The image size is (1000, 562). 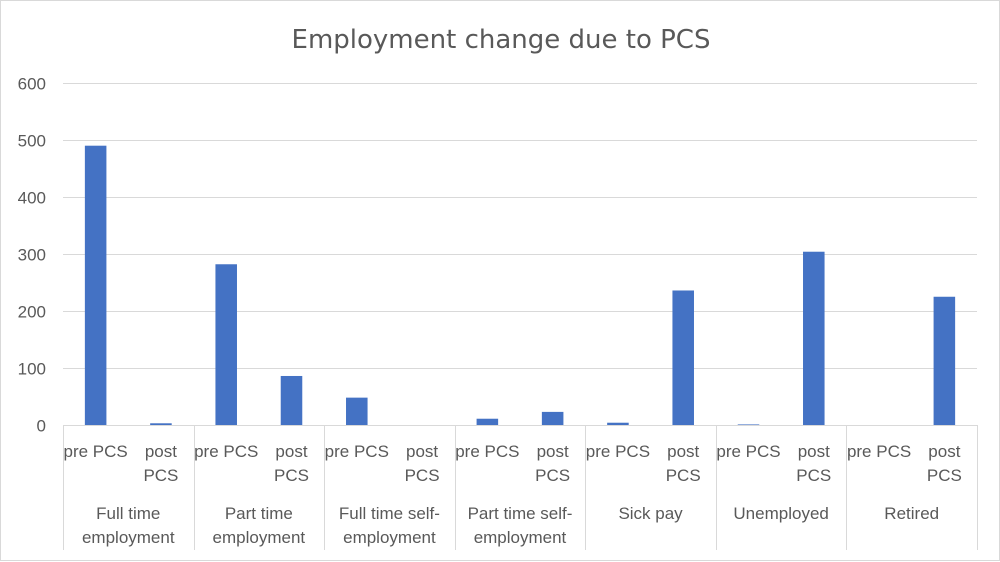 What do you see at coordinates (780, 513) in the screenshot?
I see `category-label: Unemployed` at bounding box center [780, 513].